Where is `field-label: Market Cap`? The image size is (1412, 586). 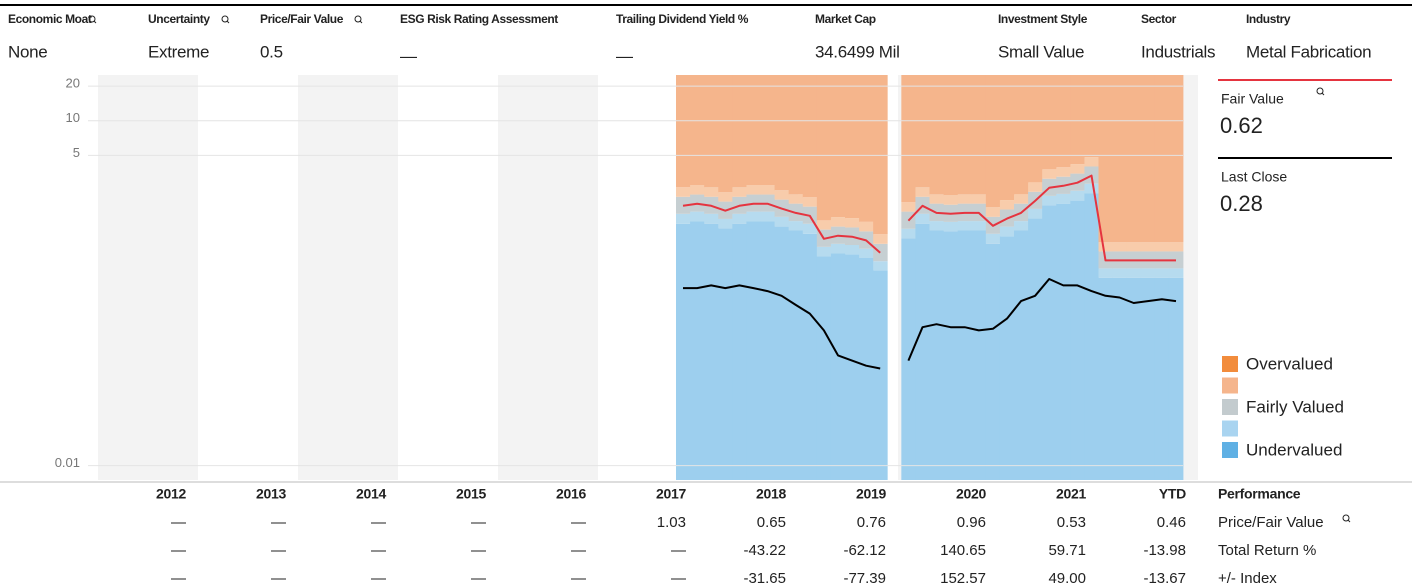
field-label: Market Cap is located at coordinates (845, 19).